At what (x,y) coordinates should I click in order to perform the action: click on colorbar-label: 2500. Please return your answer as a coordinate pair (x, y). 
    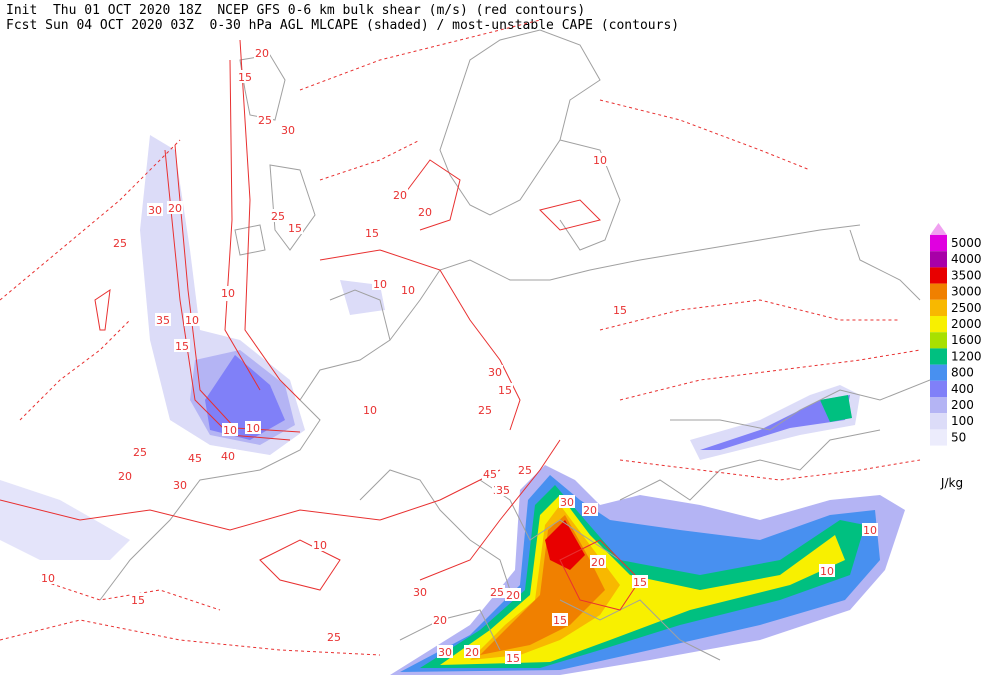
    Looking at the image, I should click on (966, 308).